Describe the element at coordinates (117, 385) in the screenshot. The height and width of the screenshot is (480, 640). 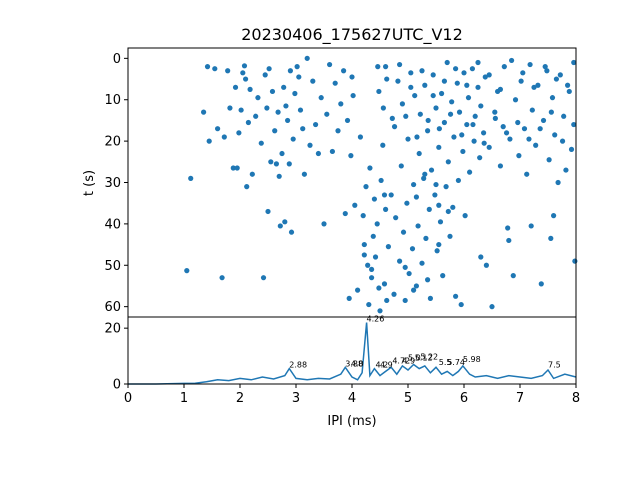
I see `ipi-y-tick-label: 0` at that location.